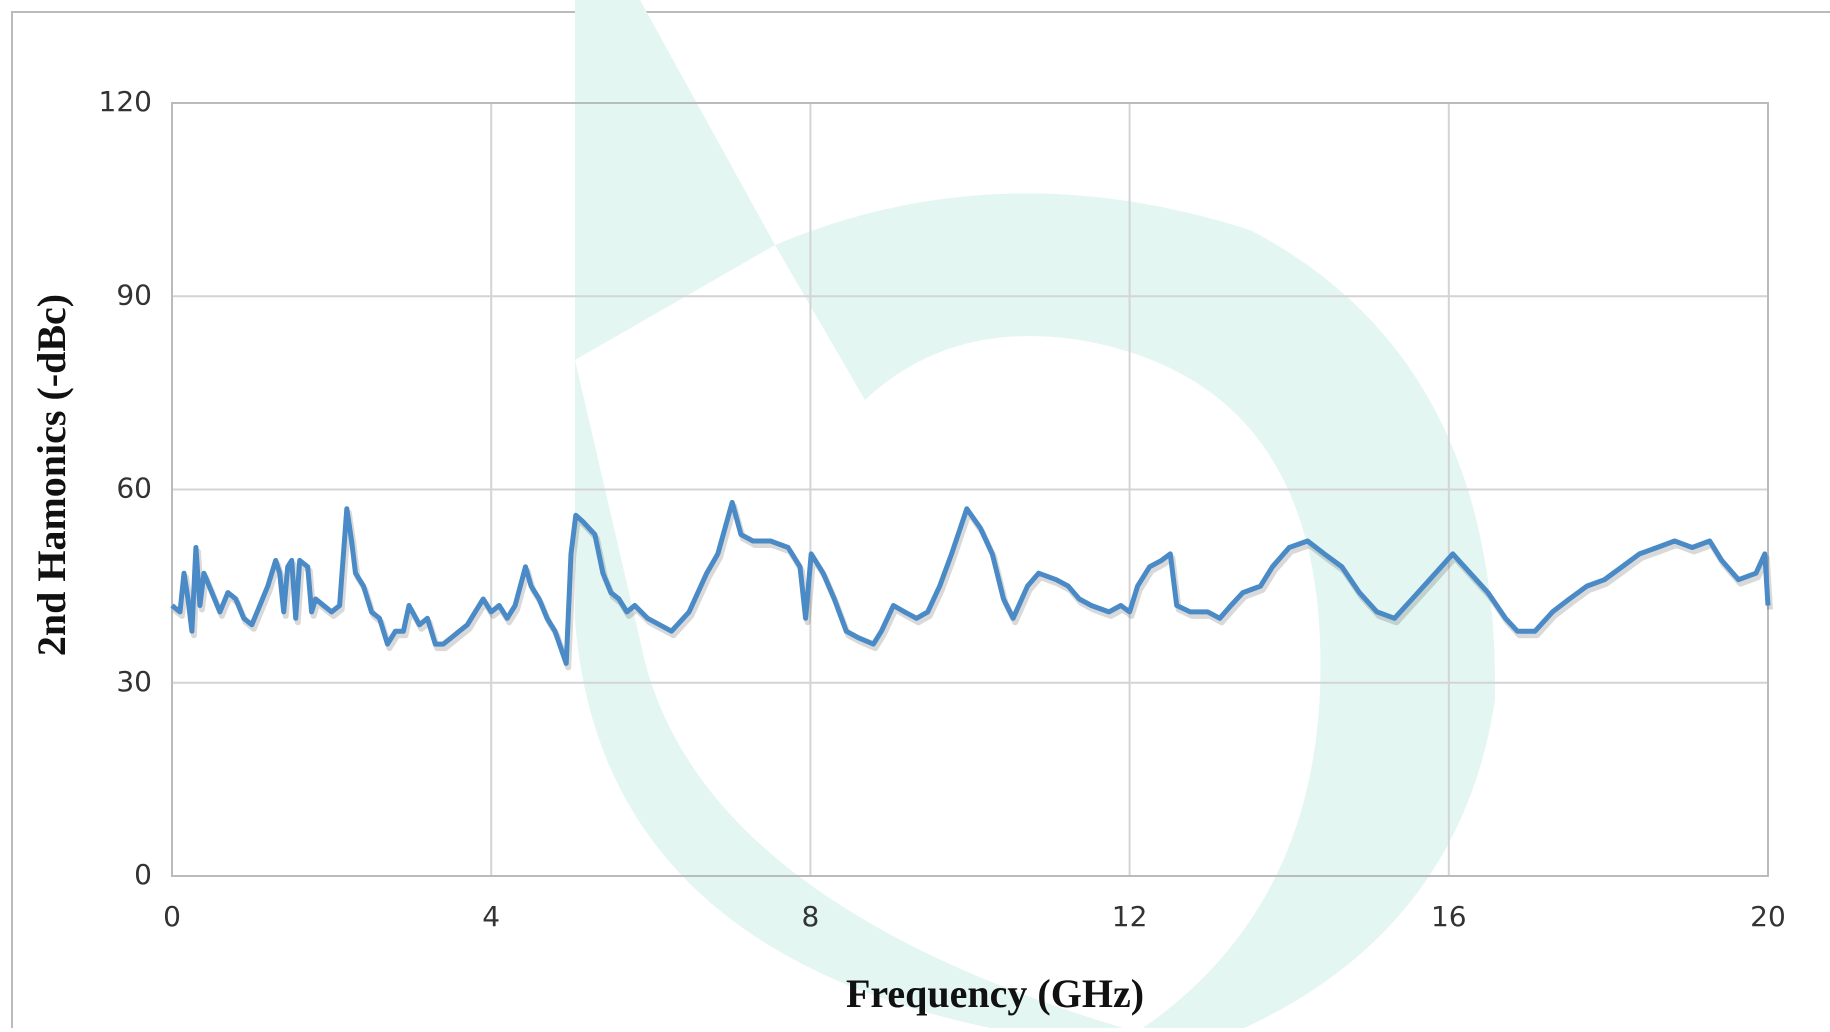 This screenshot has width=1830, height=1032. I want to click on x-tick-label: 16, so click(1449, 916).